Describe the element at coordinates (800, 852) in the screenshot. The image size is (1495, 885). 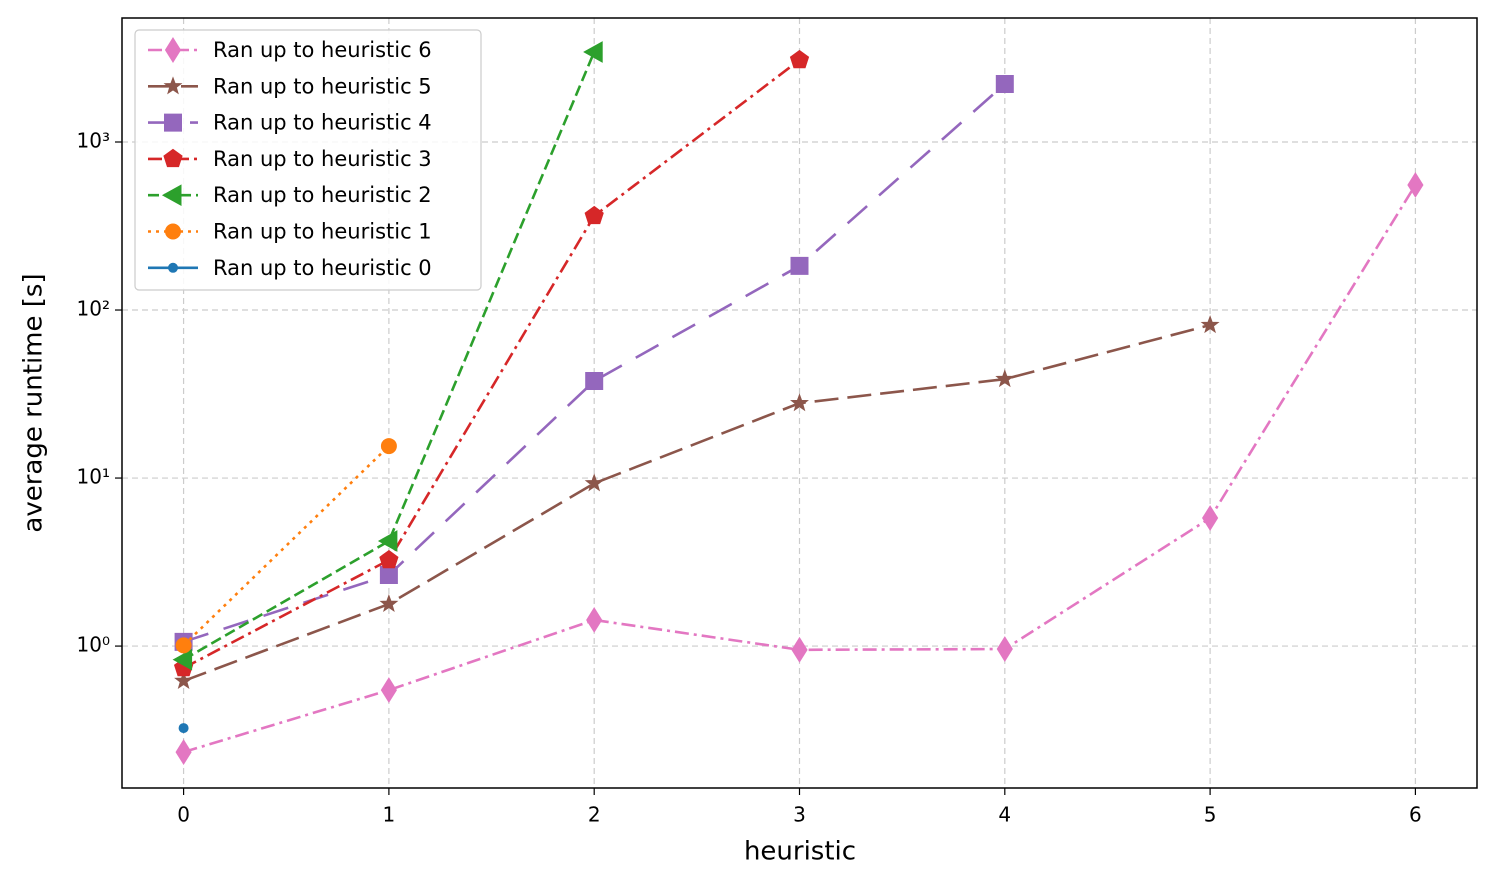
I see `x-axis-label: heuristic` at that location.